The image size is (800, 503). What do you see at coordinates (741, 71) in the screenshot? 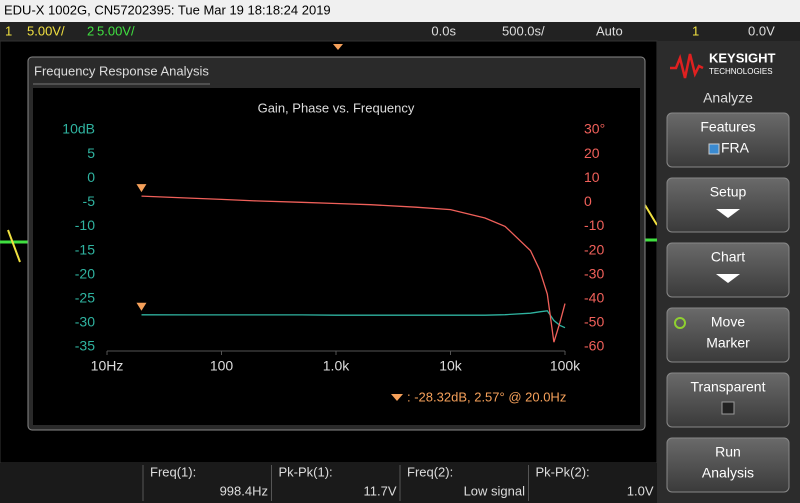
I see `brand-sub: TECHNOLOGIES` at bounding box center [741, 71].